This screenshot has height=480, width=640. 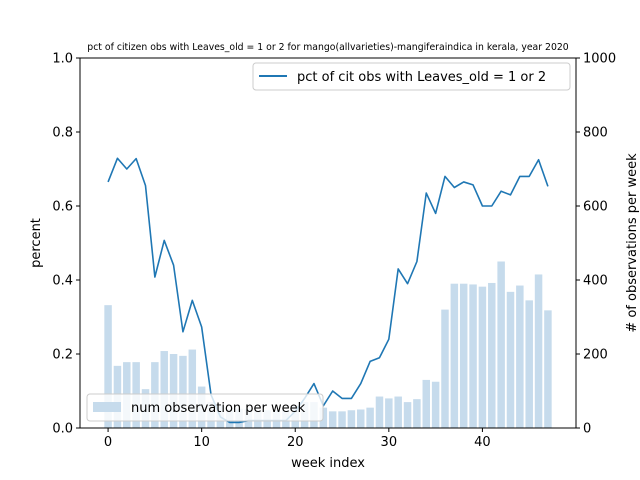 I want to click on y-right-tick-label: 800, so click(x=595, y=133).